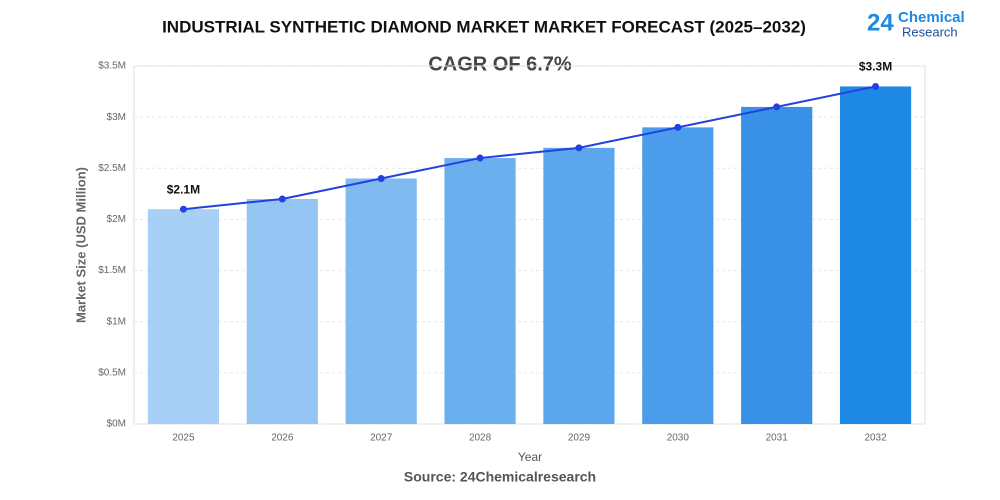  I want to click on x-tick-label: 2026, so click(282, 438).